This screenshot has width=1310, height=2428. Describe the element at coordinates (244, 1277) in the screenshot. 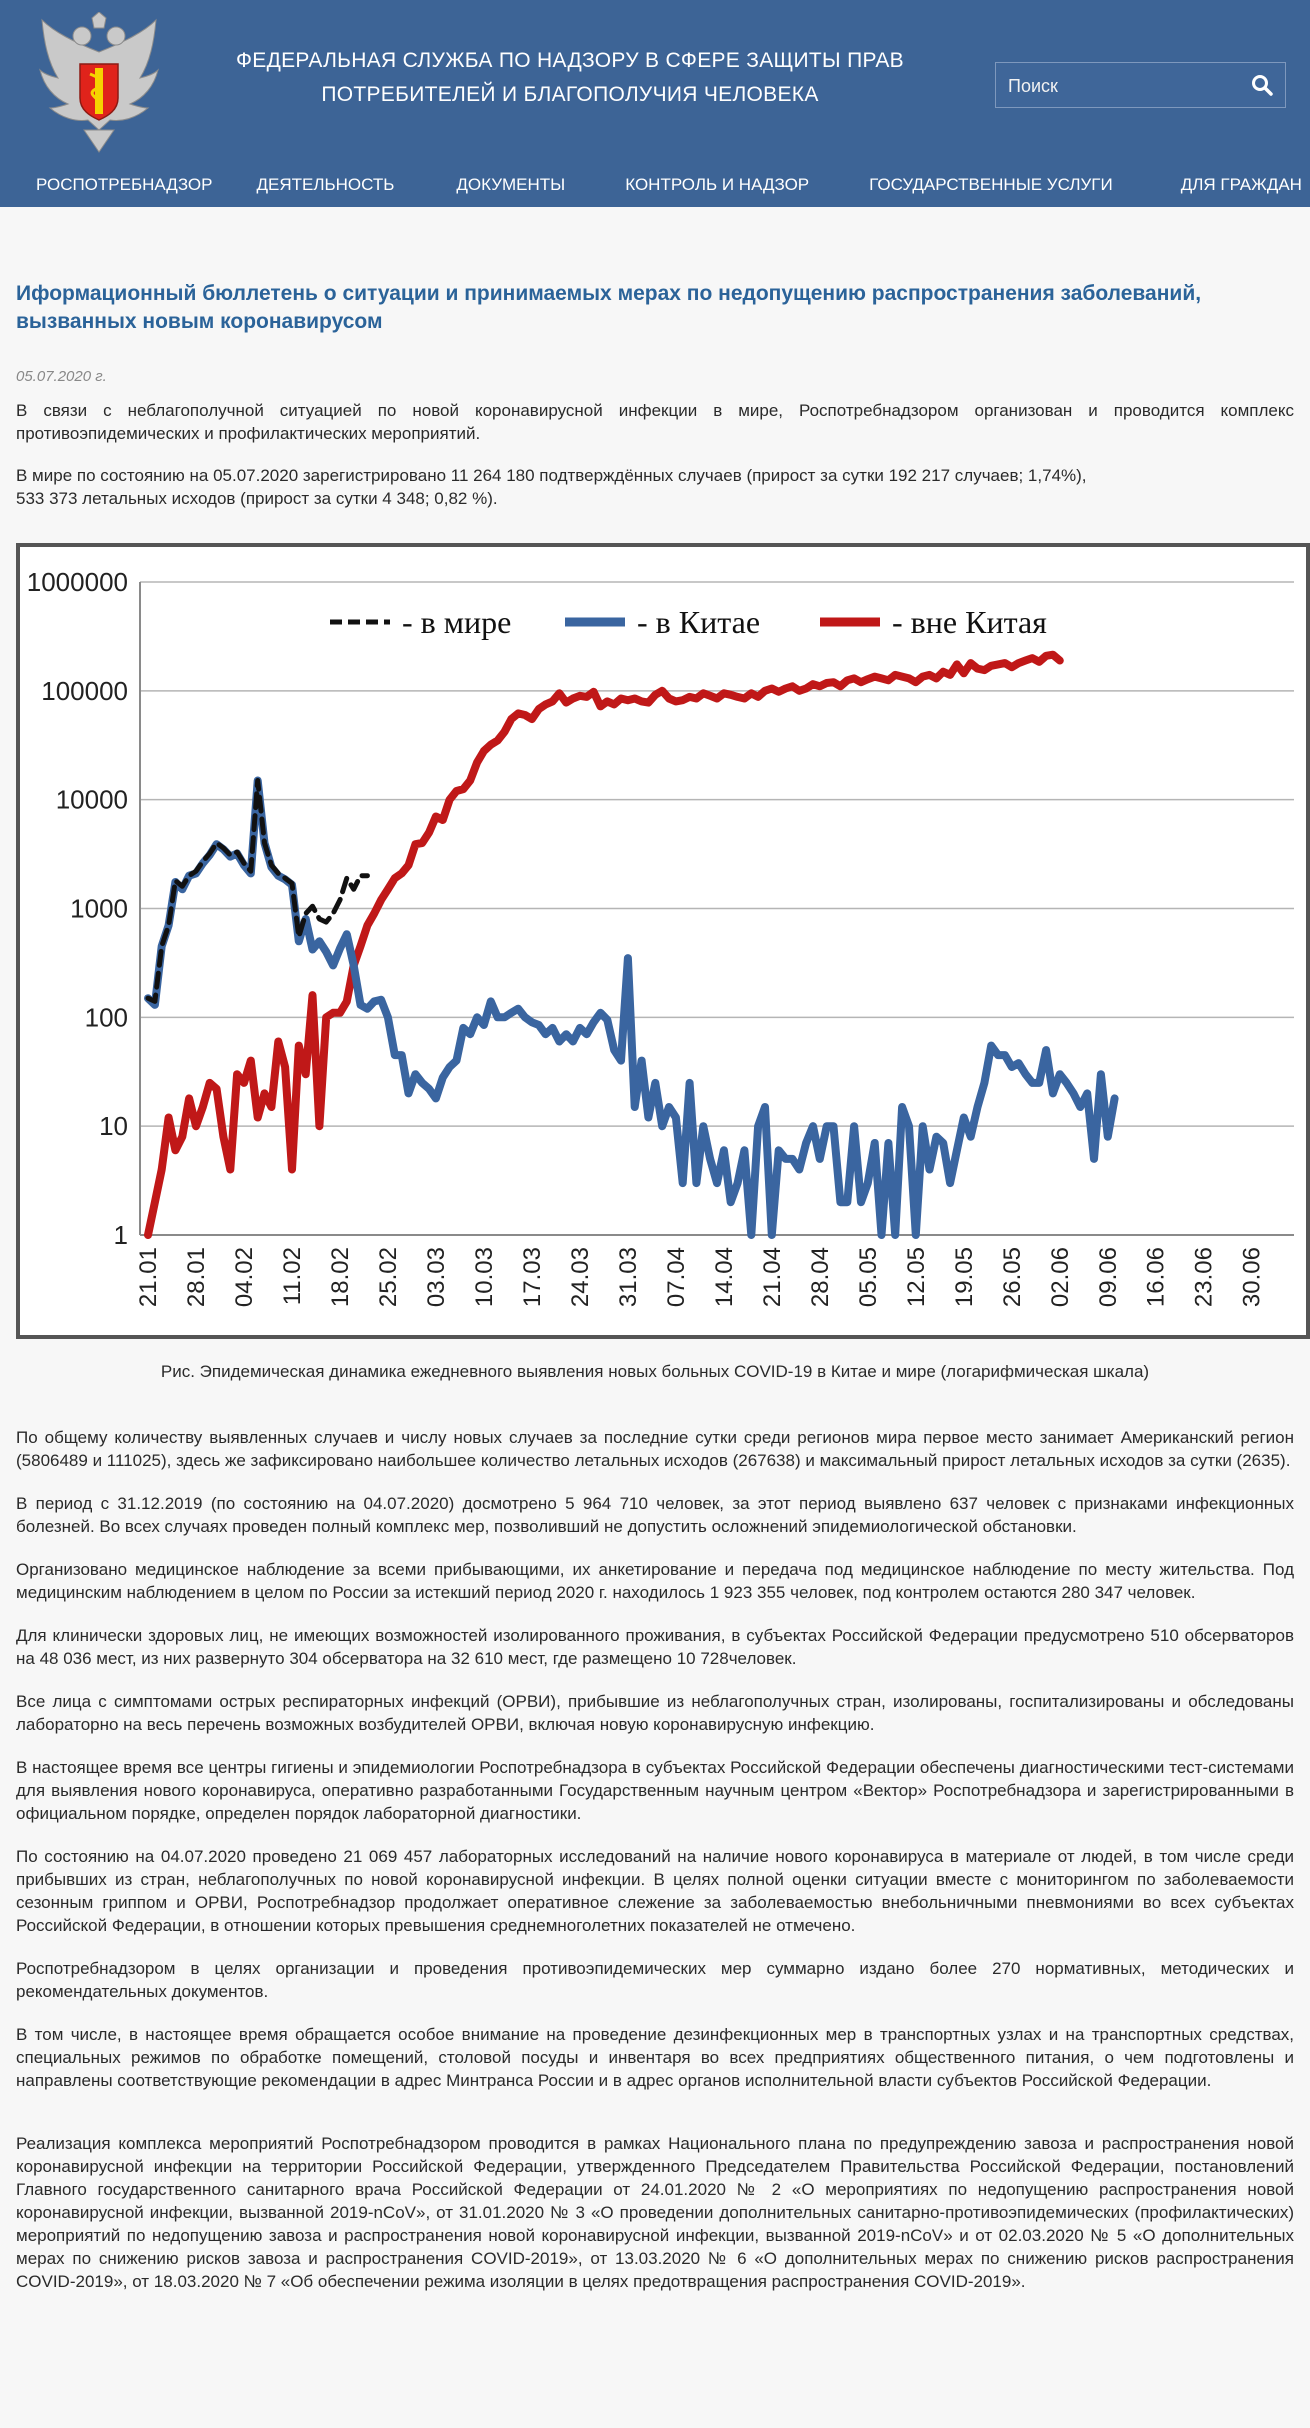

I see `x-tick-label: 04.02` at that location.